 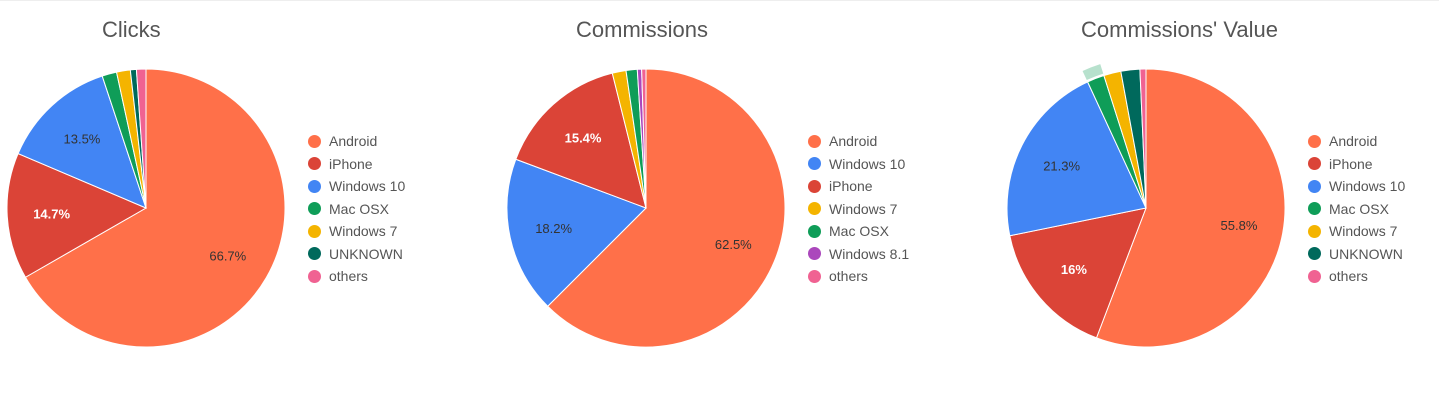 I want to click on chart-title: Clicks, so click(x=131, y=29).